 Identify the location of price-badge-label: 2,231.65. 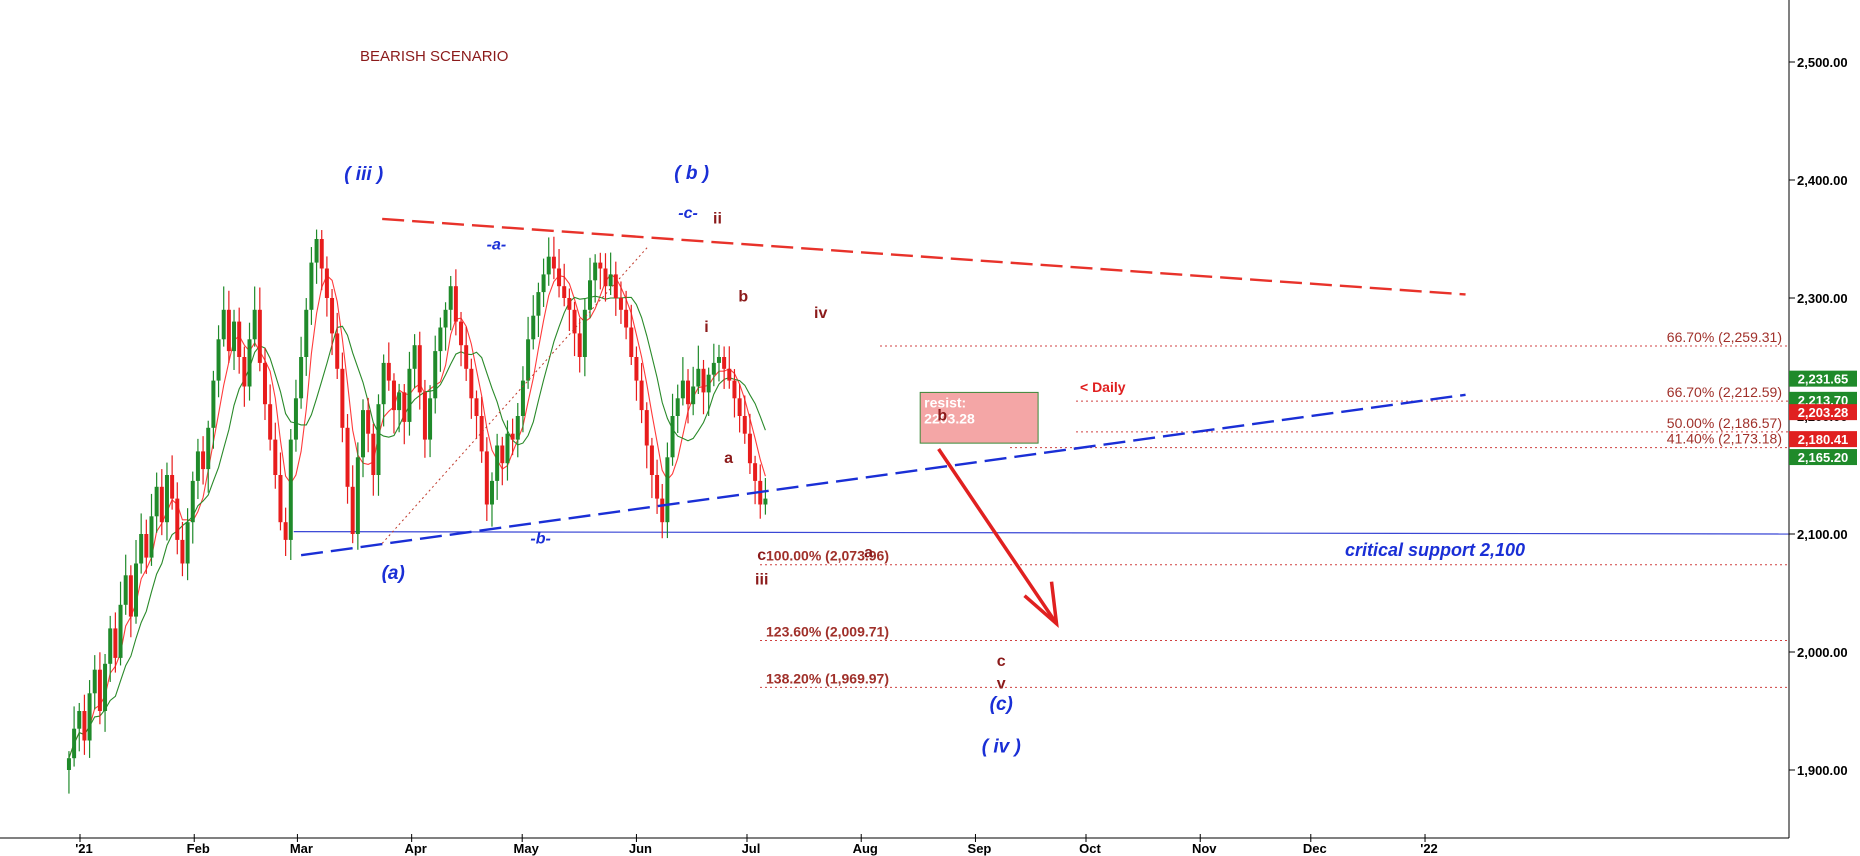
(1823, 379).